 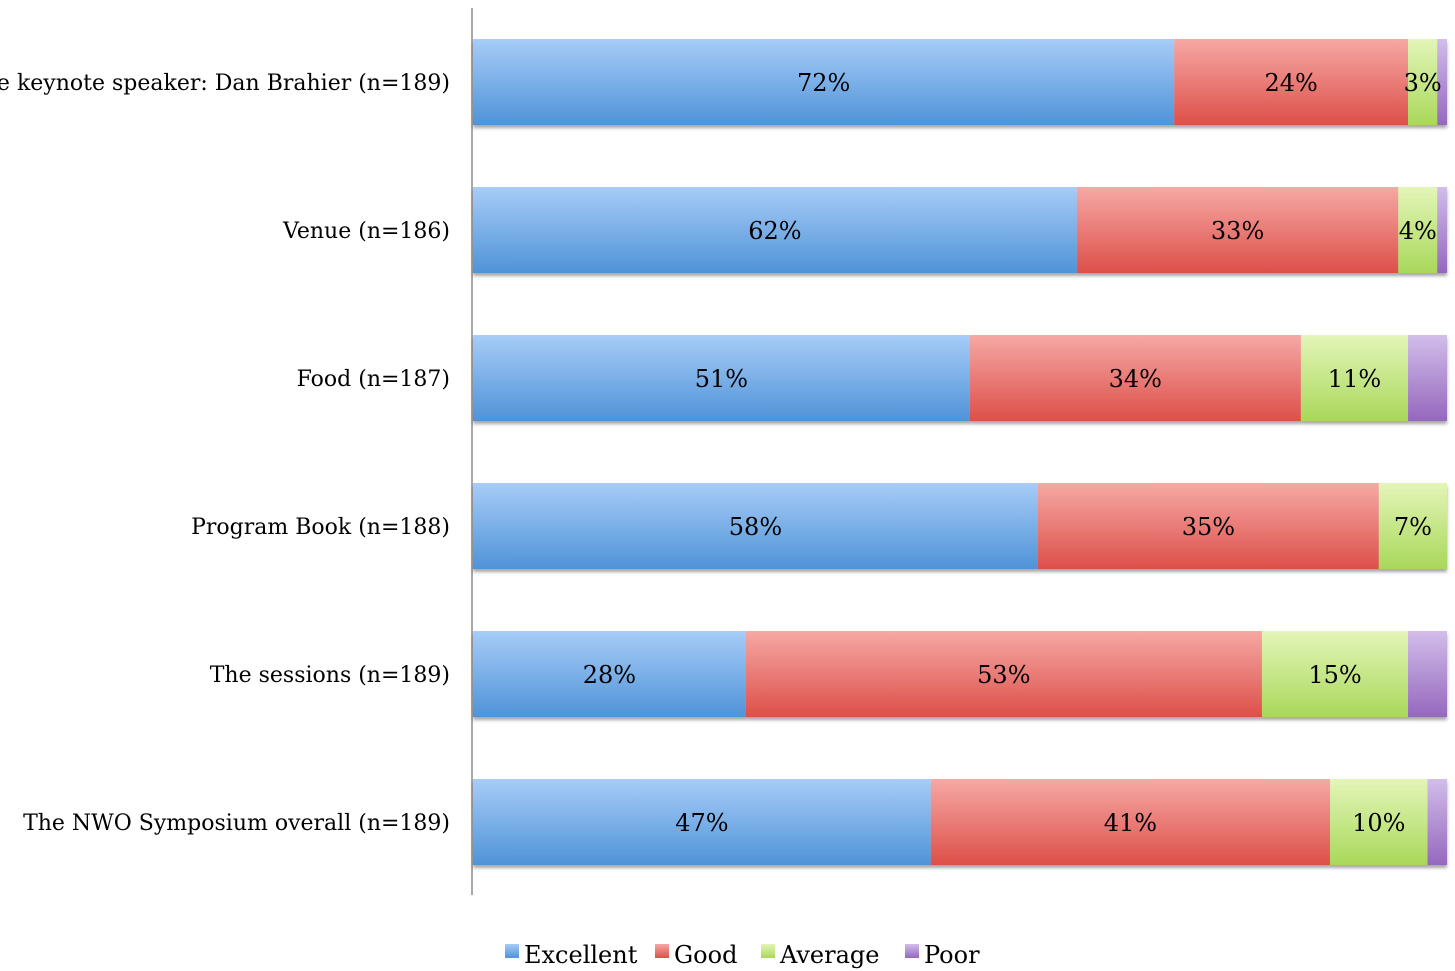 I want to click on data-label: 10%, so click(x=1378, y=823).